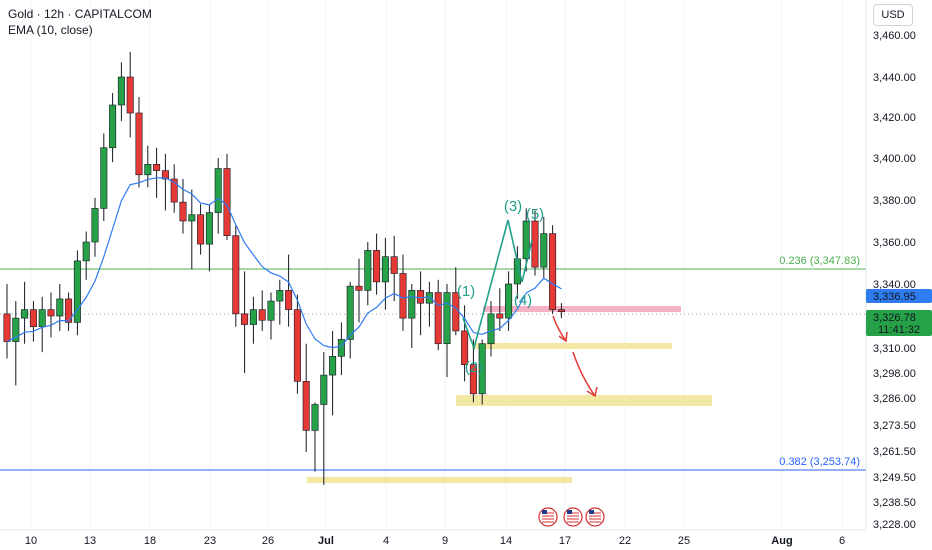  What do you see at coordinates (565, 541) in the screenshot?
I see `time-tick-label: 17` at bounding box center [565, 541].